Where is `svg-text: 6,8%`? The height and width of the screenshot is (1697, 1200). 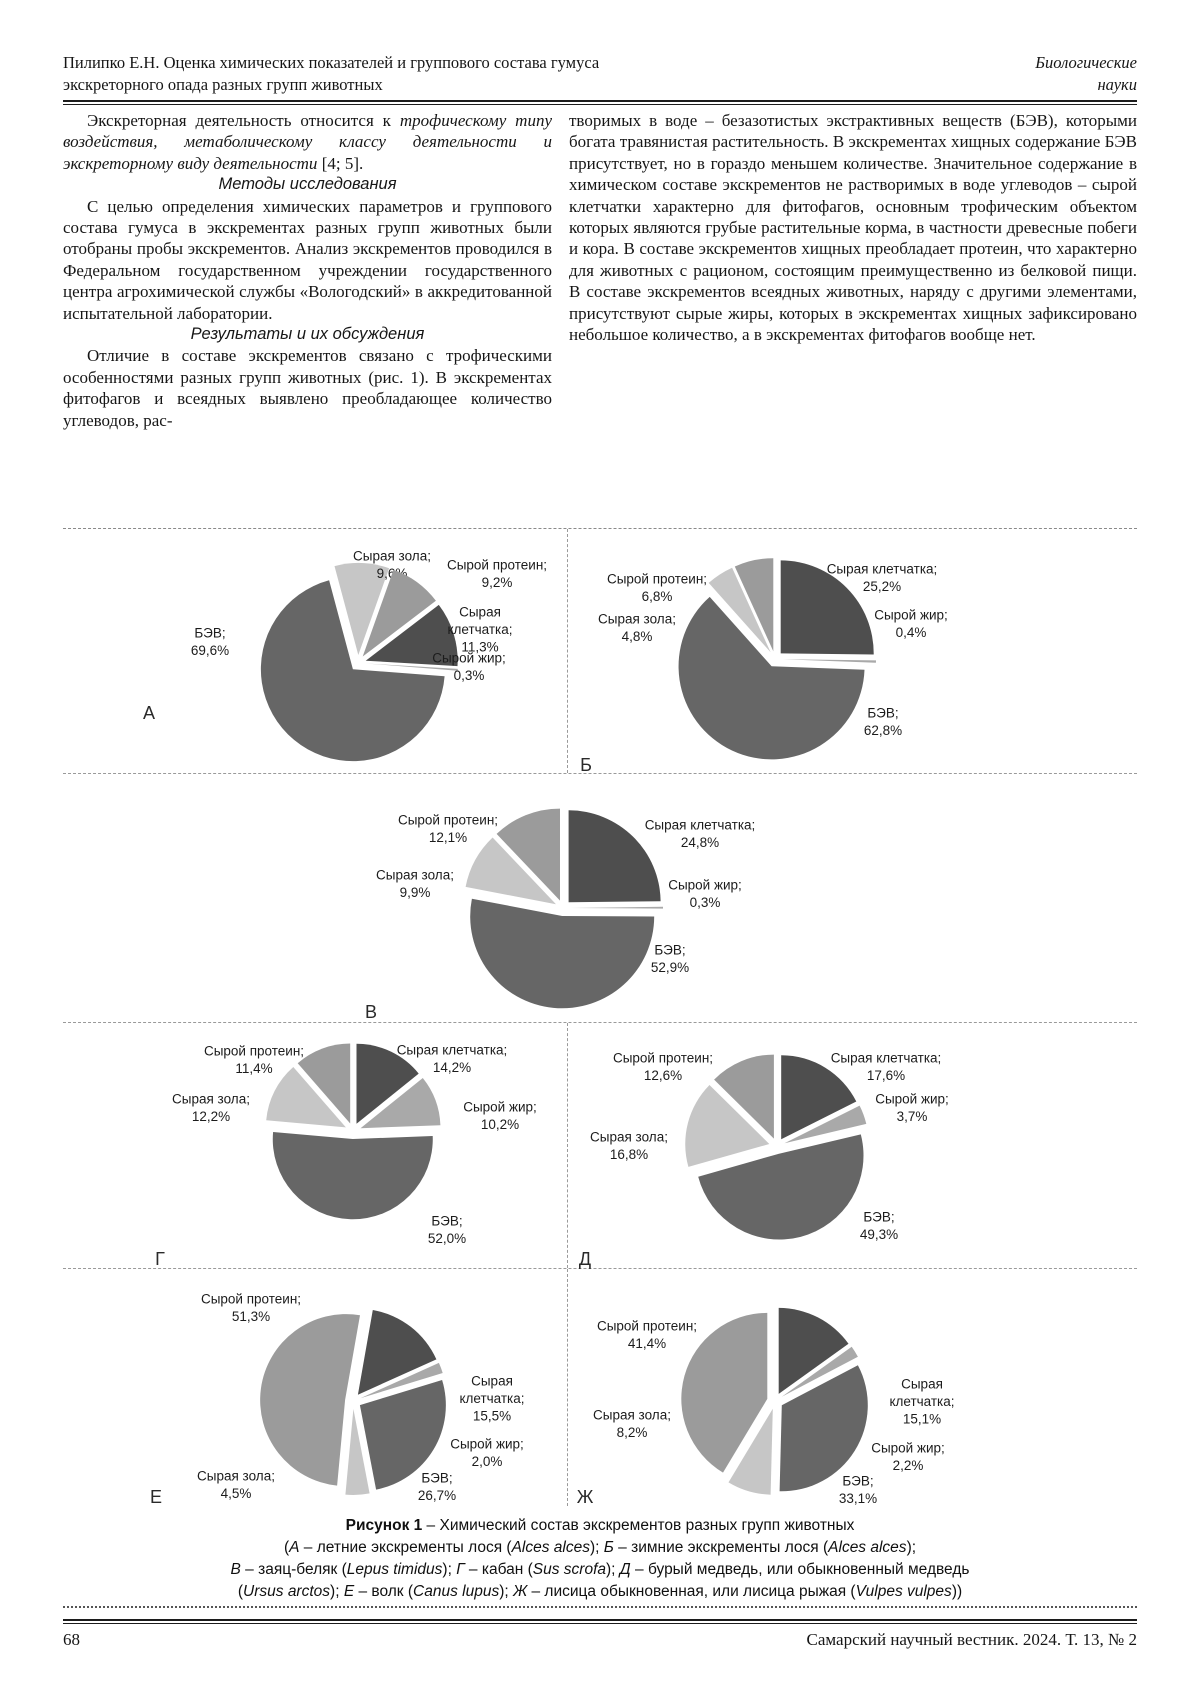 svg-text: 6,8% is located at coordinates (657, 596).